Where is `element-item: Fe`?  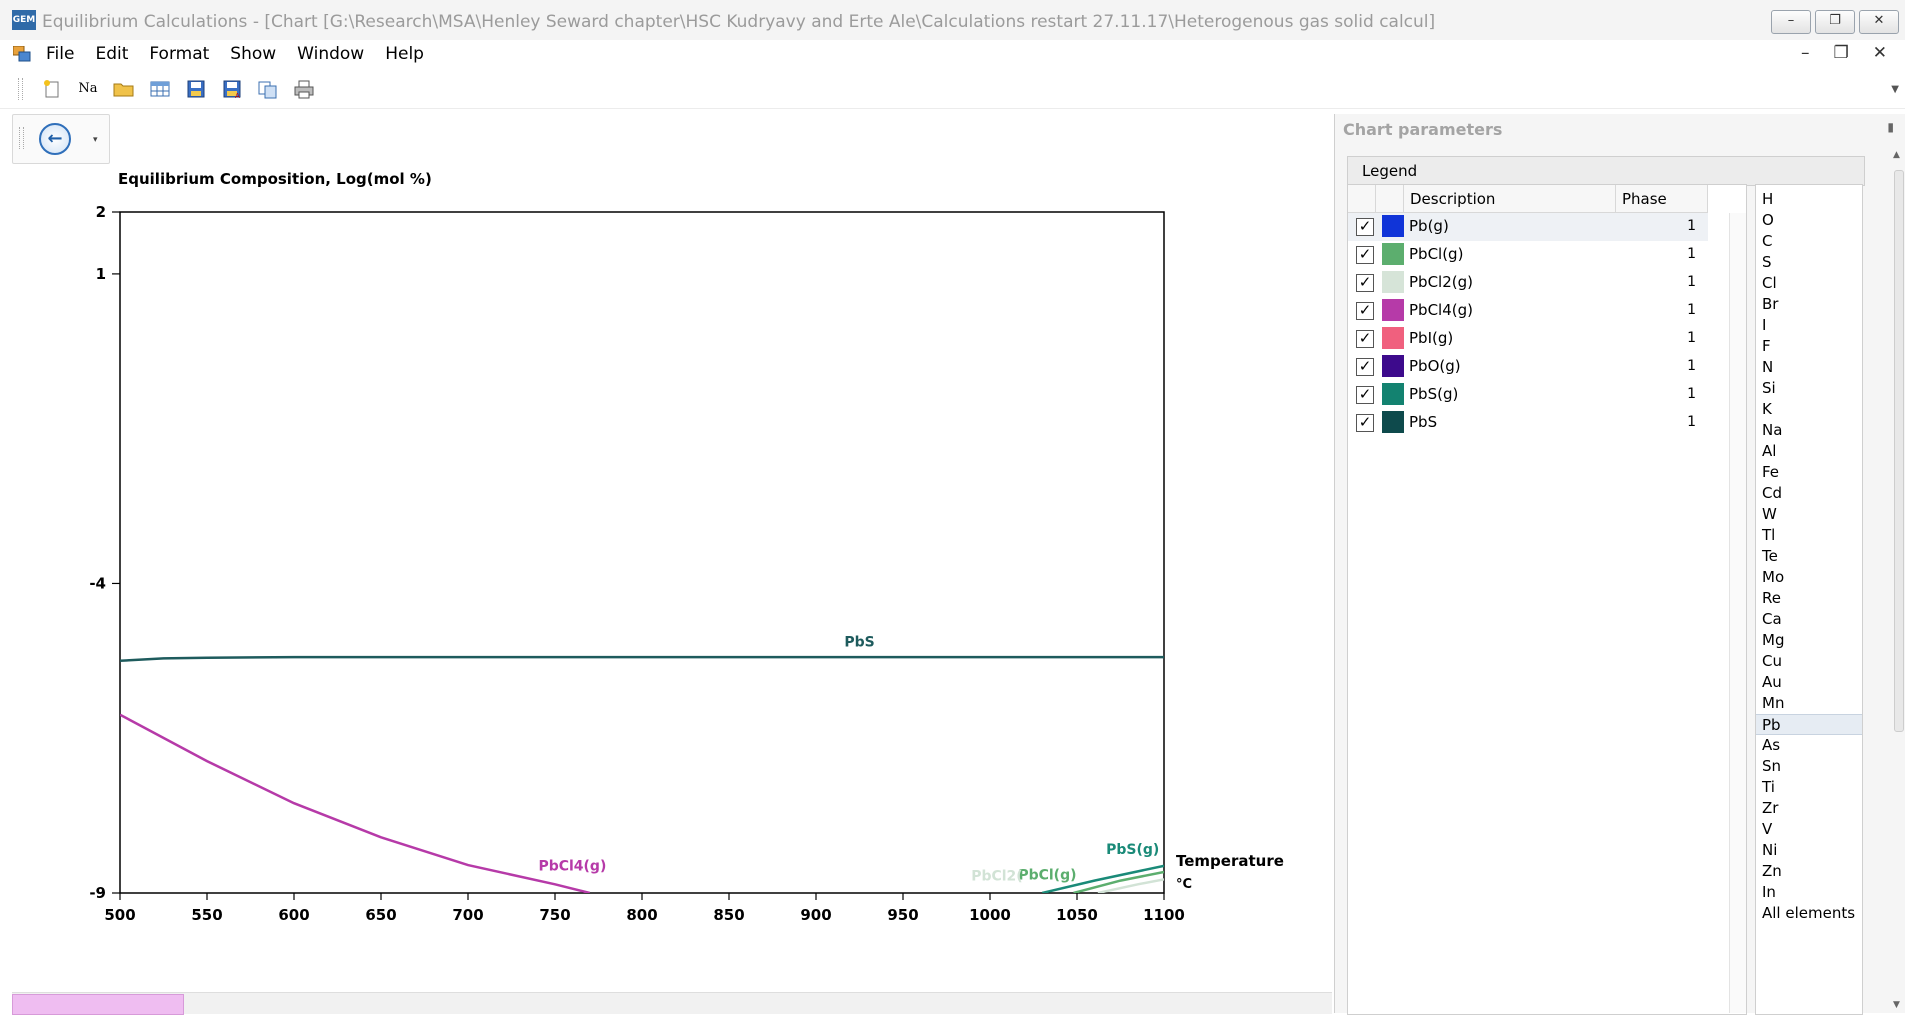 element-item: Fe is located at coordinates (1771, 472).